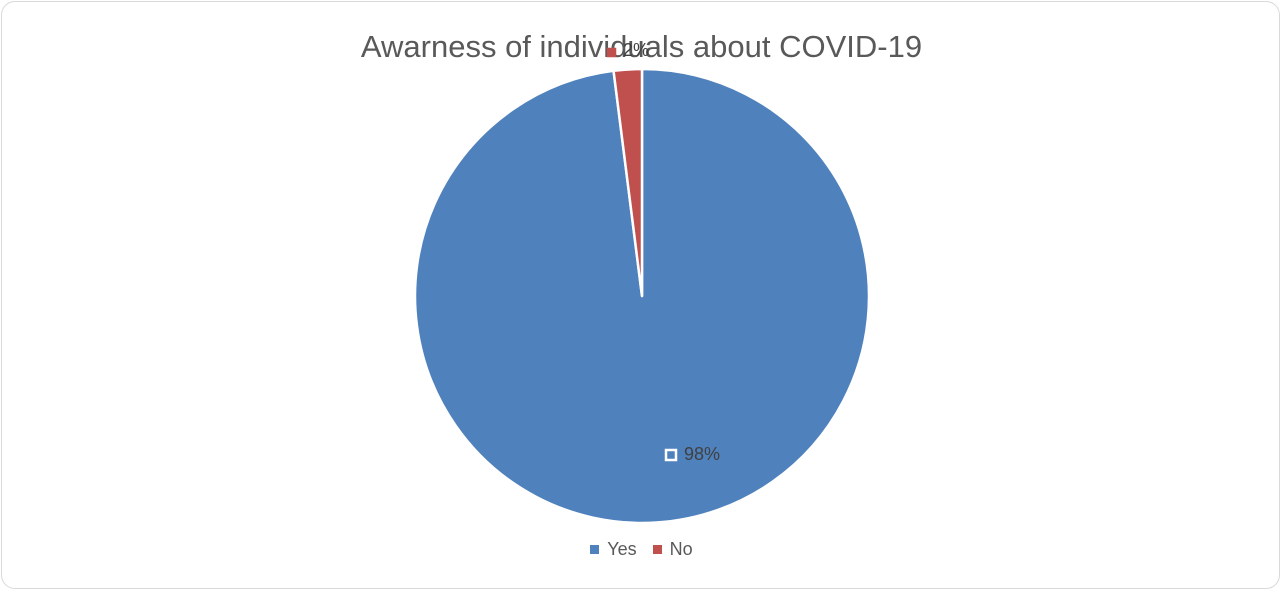 Image resolution: width=1283 pixels, height=592 pixels. I want to click on pie-slice-no, so click(628, 182).